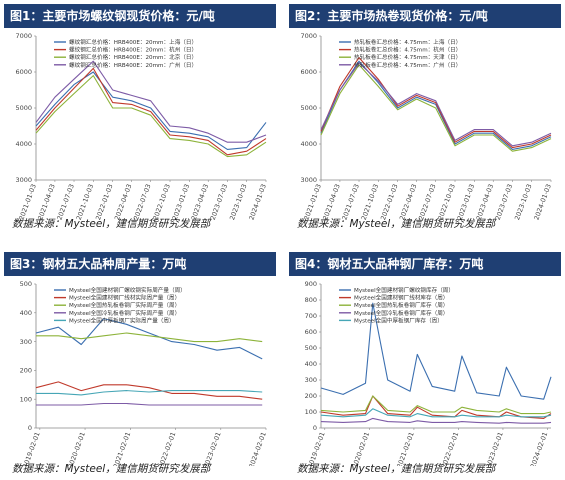 This screenshot has height=480, width=565. What do you see at coordinates (311, 284) in the screenshot?
I see `y-tick-label: 900` at bounding box center [311, 284].